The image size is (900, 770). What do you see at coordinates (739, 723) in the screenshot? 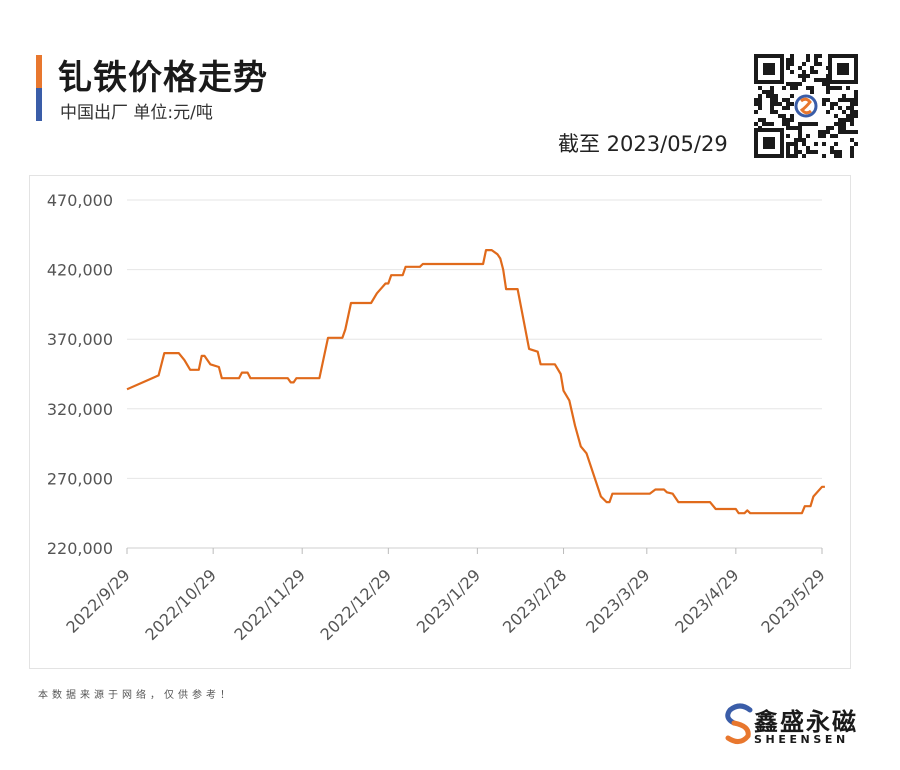
I see `sheensen-logo-icon` at bounding box center [739, 723].